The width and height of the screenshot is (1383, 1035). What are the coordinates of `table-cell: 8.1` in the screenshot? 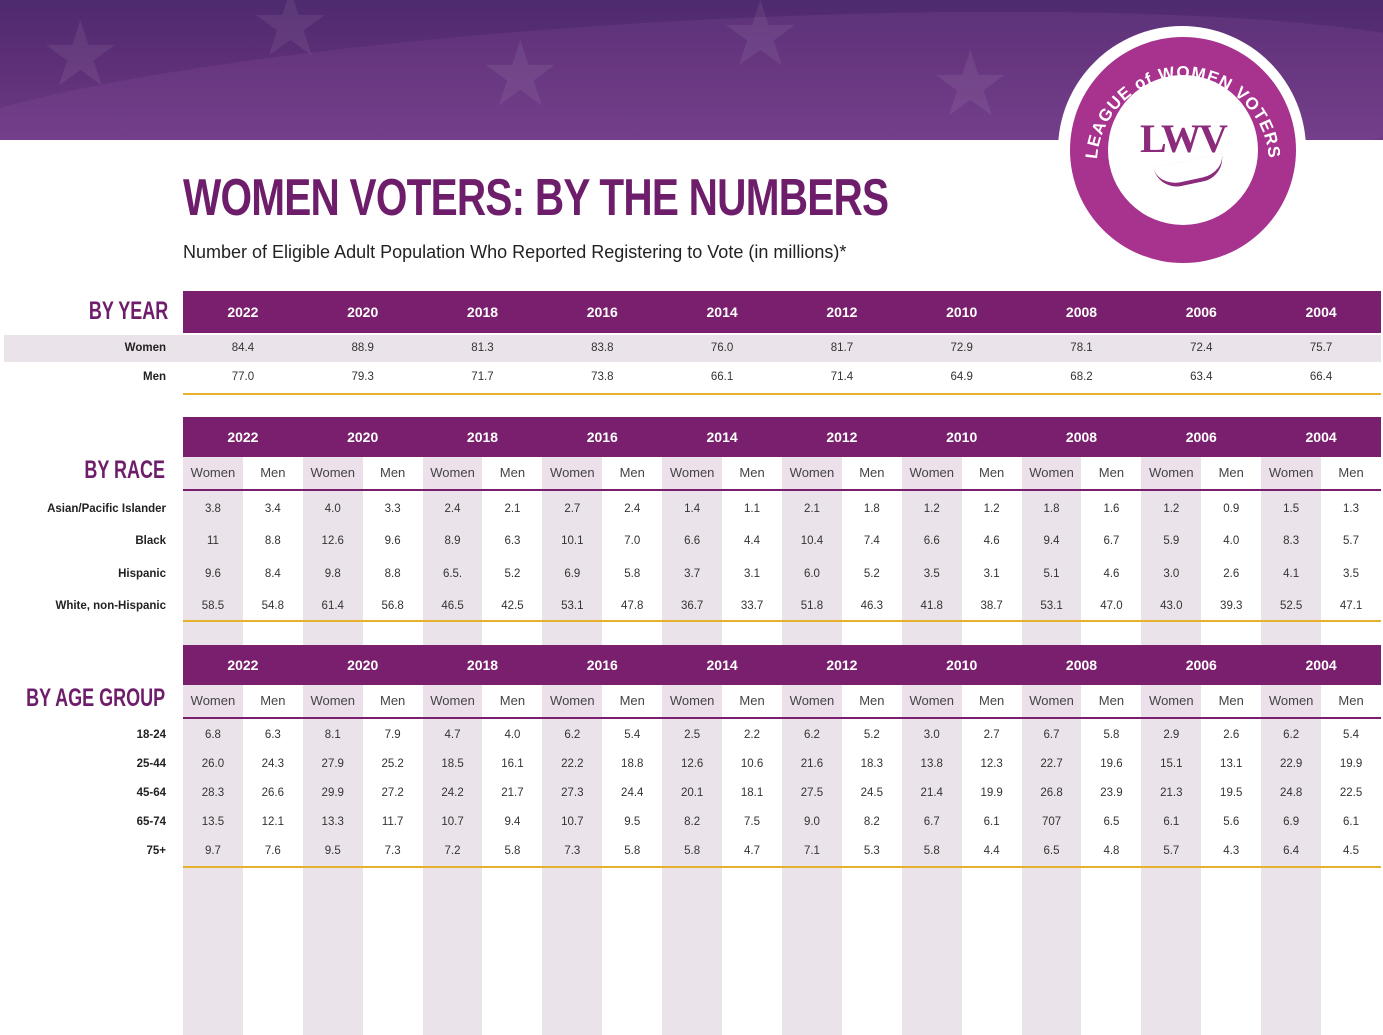 It's located at (332, 735).